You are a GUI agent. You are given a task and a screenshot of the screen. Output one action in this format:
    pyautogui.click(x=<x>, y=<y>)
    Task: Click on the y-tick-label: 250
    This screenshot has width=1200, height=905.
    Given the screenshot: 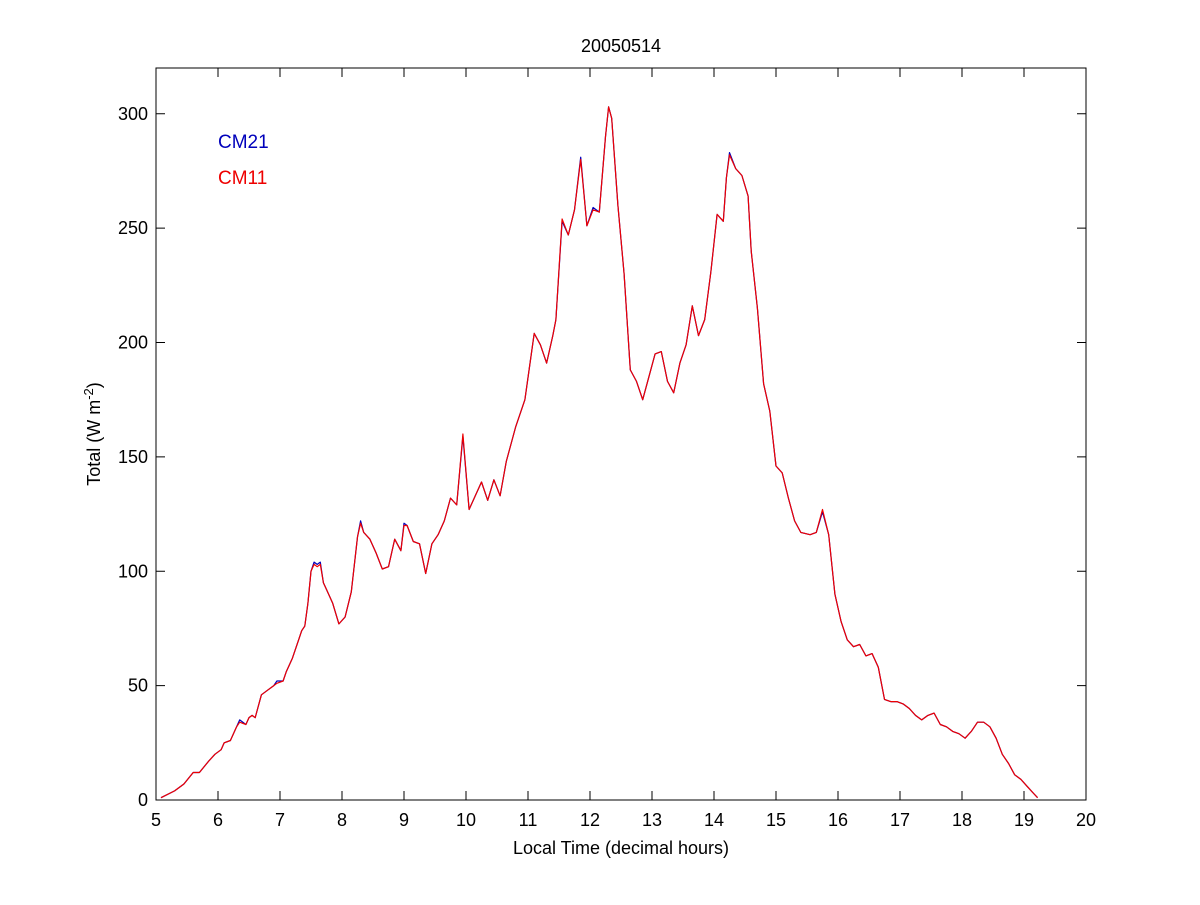 What is the action you would take?
    pyautogui.click(x=133, y=228)
    